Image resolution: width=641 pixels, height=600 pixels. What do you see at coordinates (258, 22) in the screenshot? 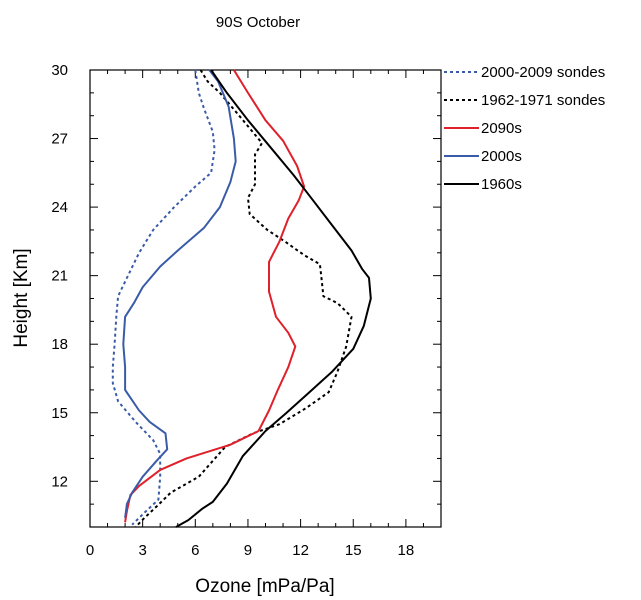
I see `chart-title: 90S October` at bounding box center [258, 22].